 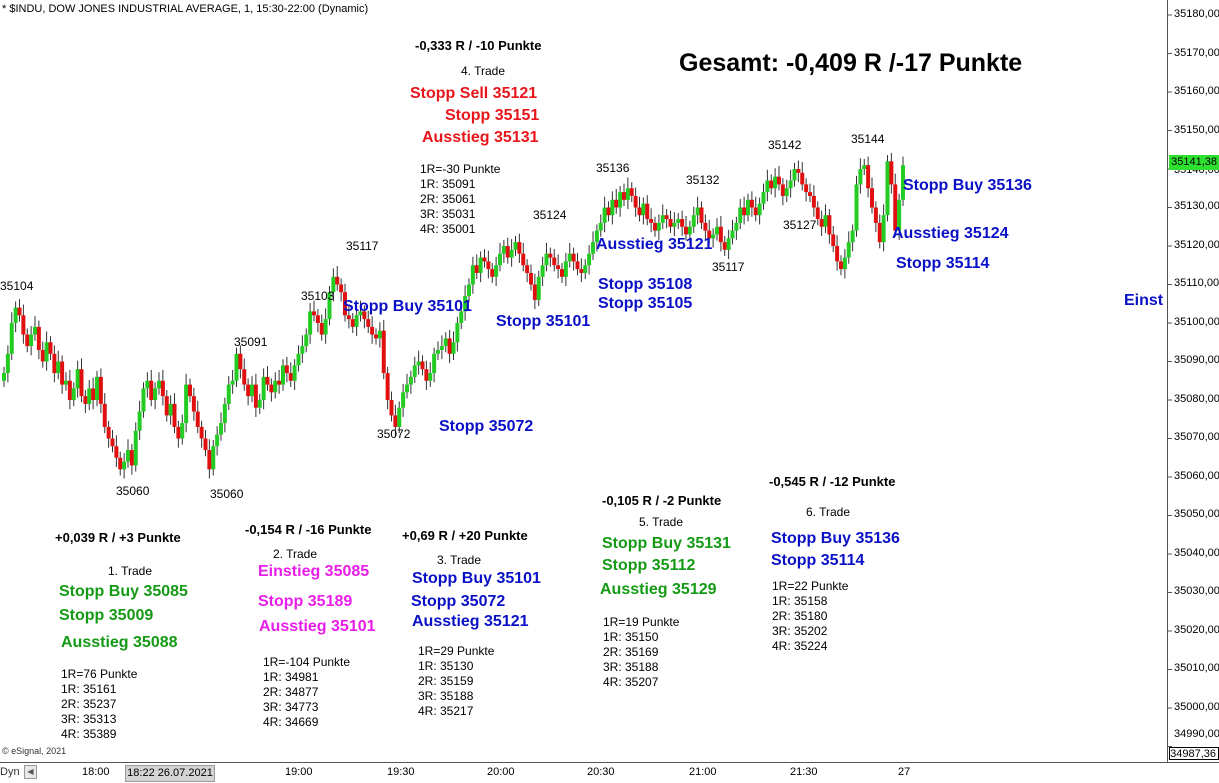 I want to click on scroll-left-icon: ◀, so click(x=30, y=772).